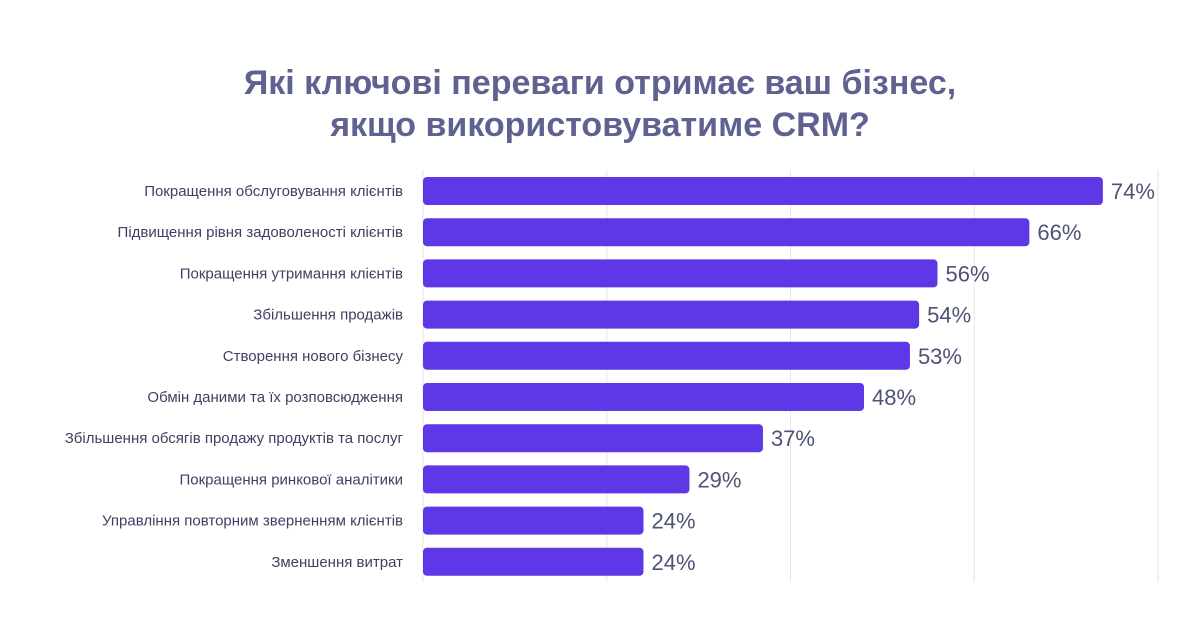 This screenshot has width=1200, height=630. I want to click on category-label: Покращення обслуговування клієнтів, so click(273, 191).